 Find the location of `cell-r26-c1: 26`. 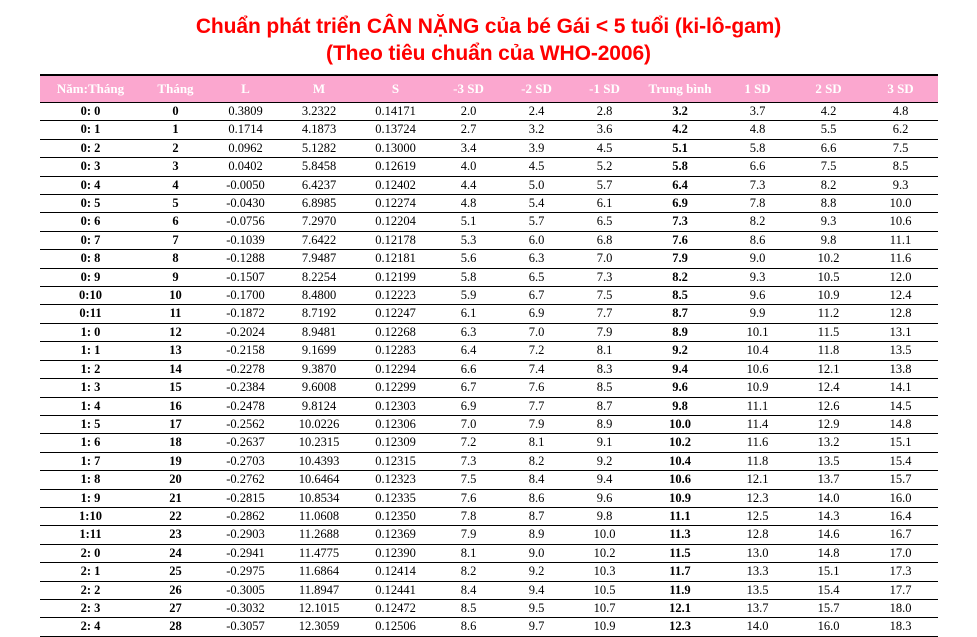

cell-r26-c1: 26 is located at coordinates (175, 590).